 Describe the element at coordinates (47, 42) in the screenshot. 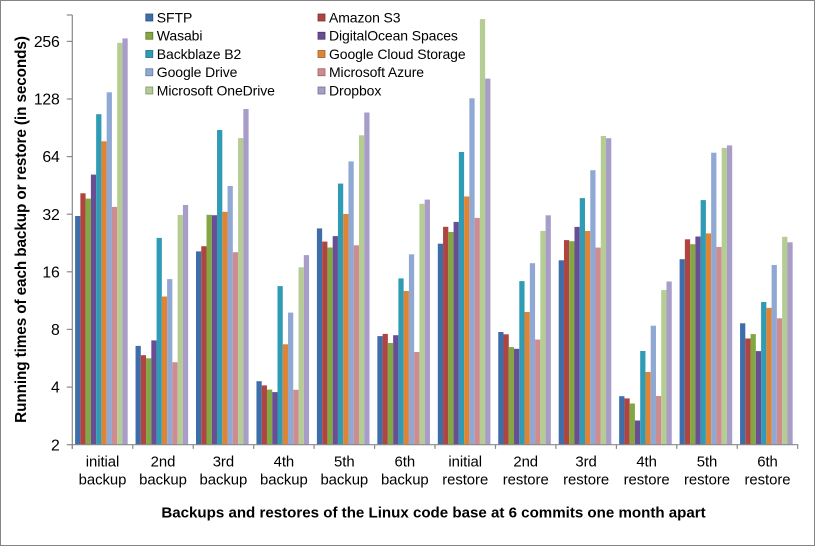

I see `svg-text: 256` at that location.